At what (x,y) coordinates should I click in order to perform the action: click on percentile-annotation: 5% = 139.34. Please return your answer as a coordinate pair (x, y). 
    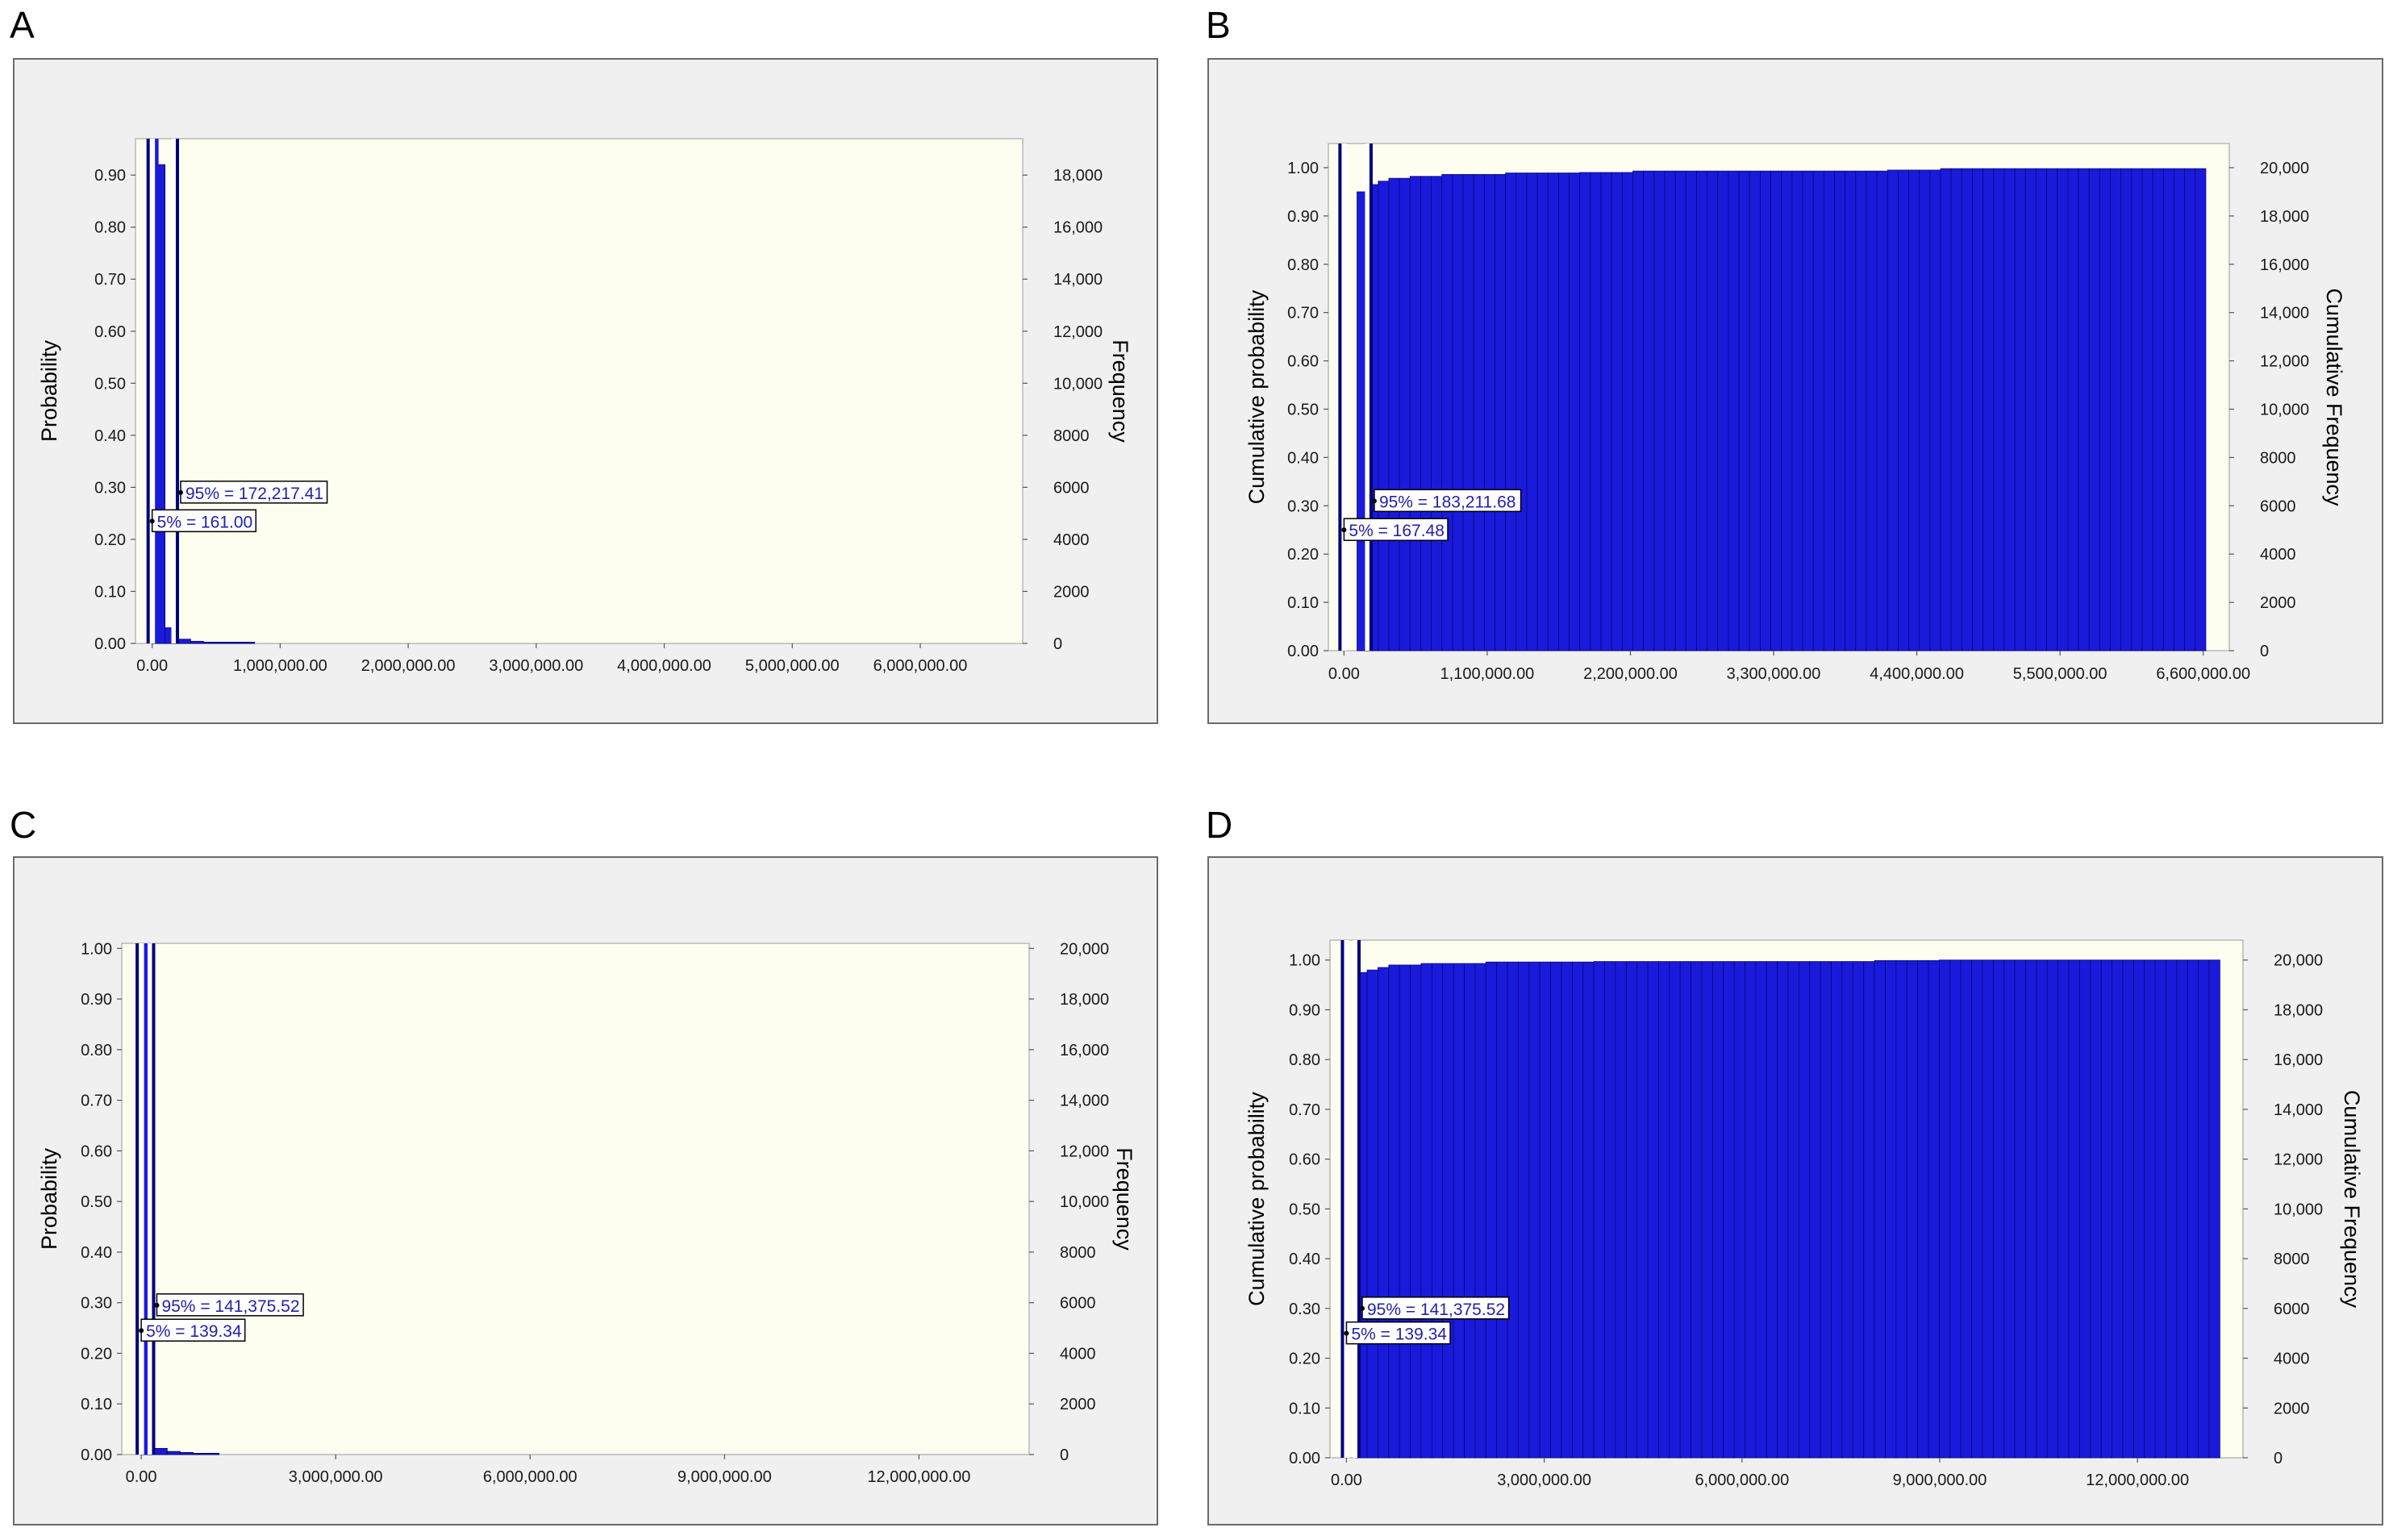
    Looking at the image, I should click on (1398, 1333).